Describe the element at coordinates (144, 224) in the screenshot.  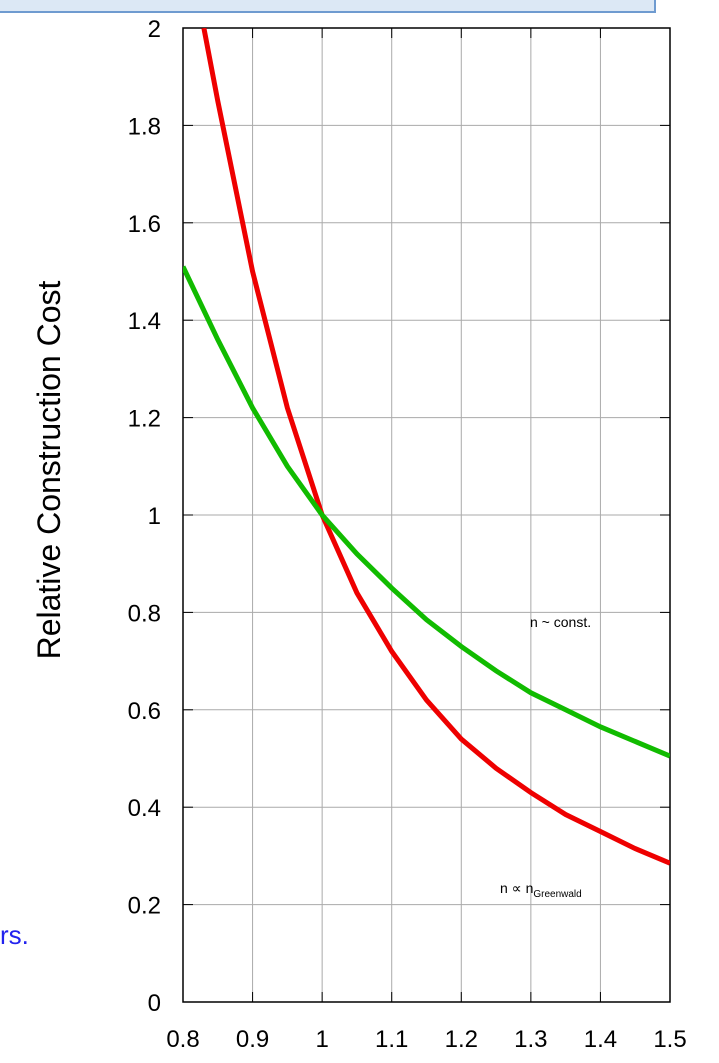
I see `y-tick-label: 1.6` at that location.